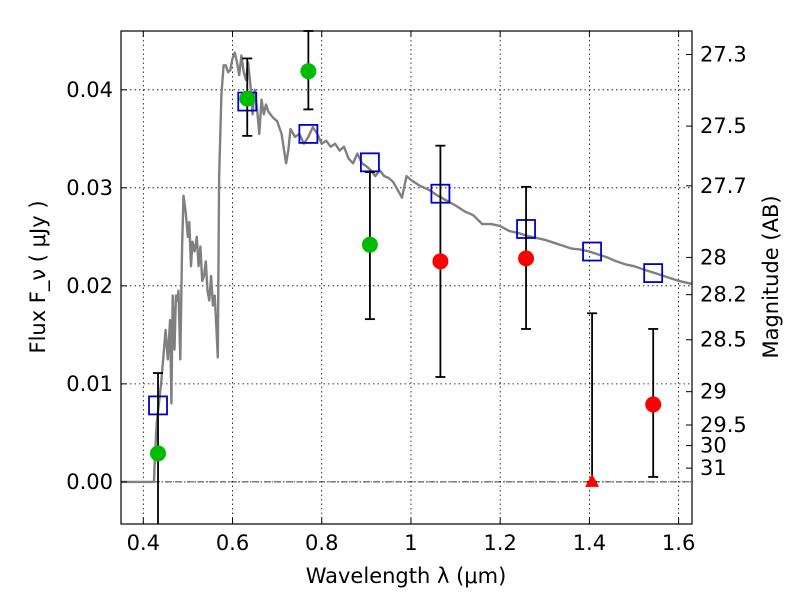 The width and height of the screenshot is (800, 600). What do you see at coordinates (89, 286) in the screenshot?
I see `y-tick-label: 0.02` at bounding box center [89, 286].